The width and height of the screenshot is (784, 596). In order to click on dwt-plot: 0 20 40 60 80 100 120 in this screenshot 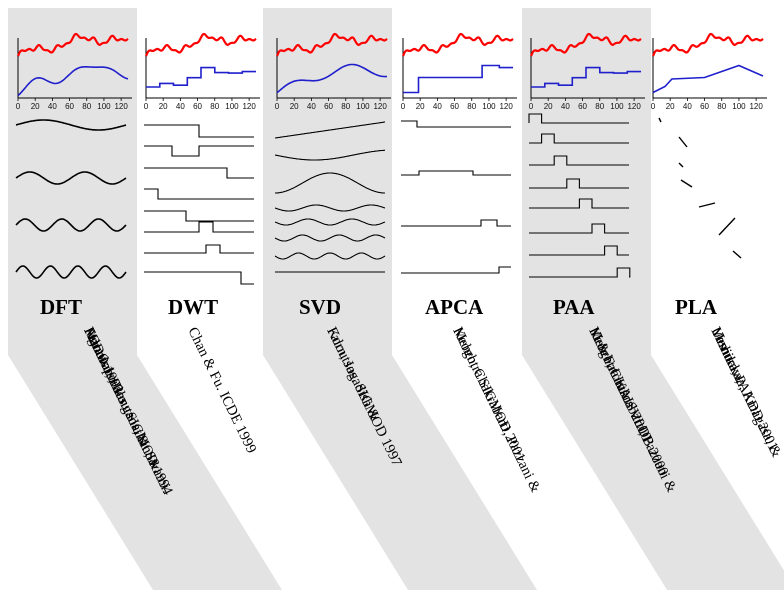, I will do `click(202, 71)`.